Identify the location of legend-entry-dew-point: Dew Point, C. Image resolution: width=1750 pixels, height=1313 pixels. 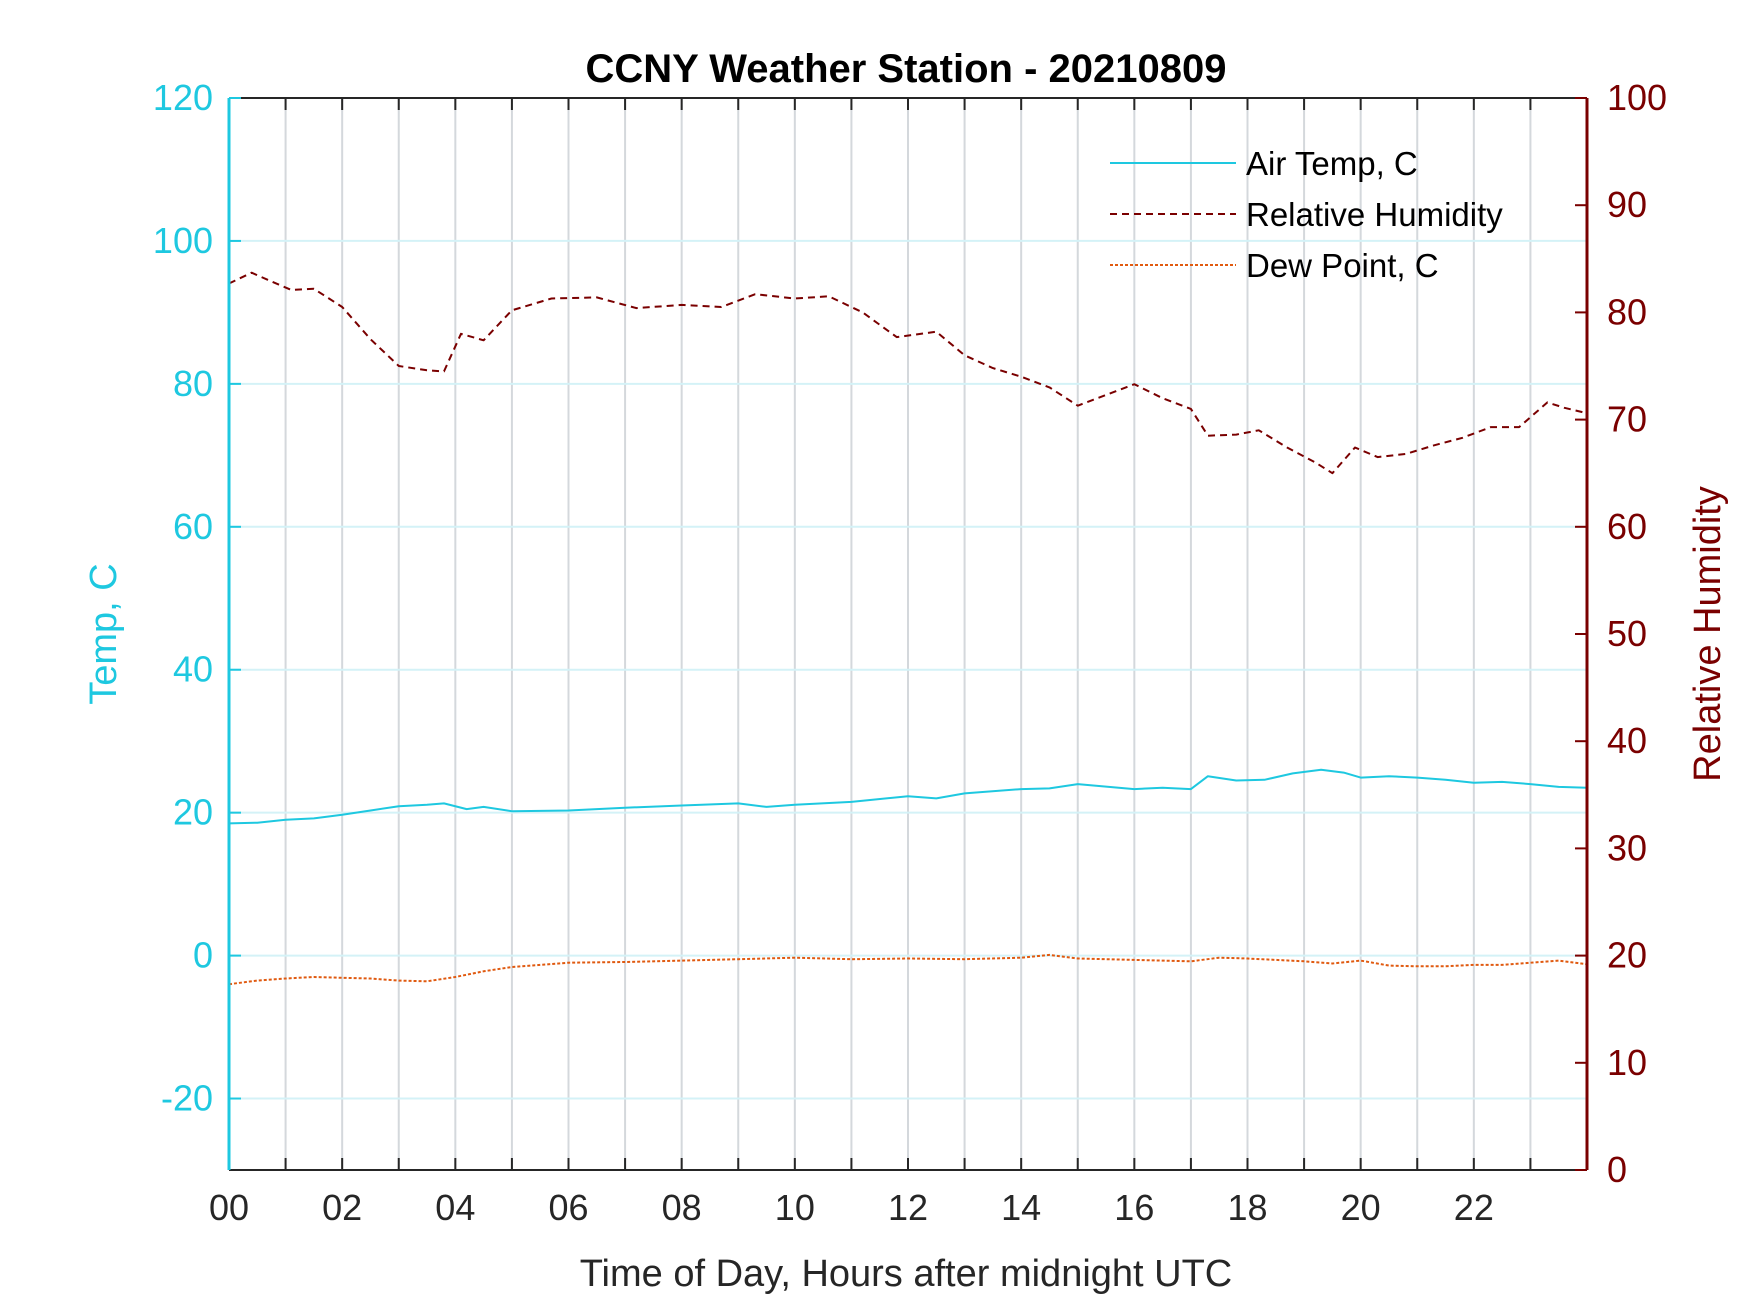
(1342, 265).